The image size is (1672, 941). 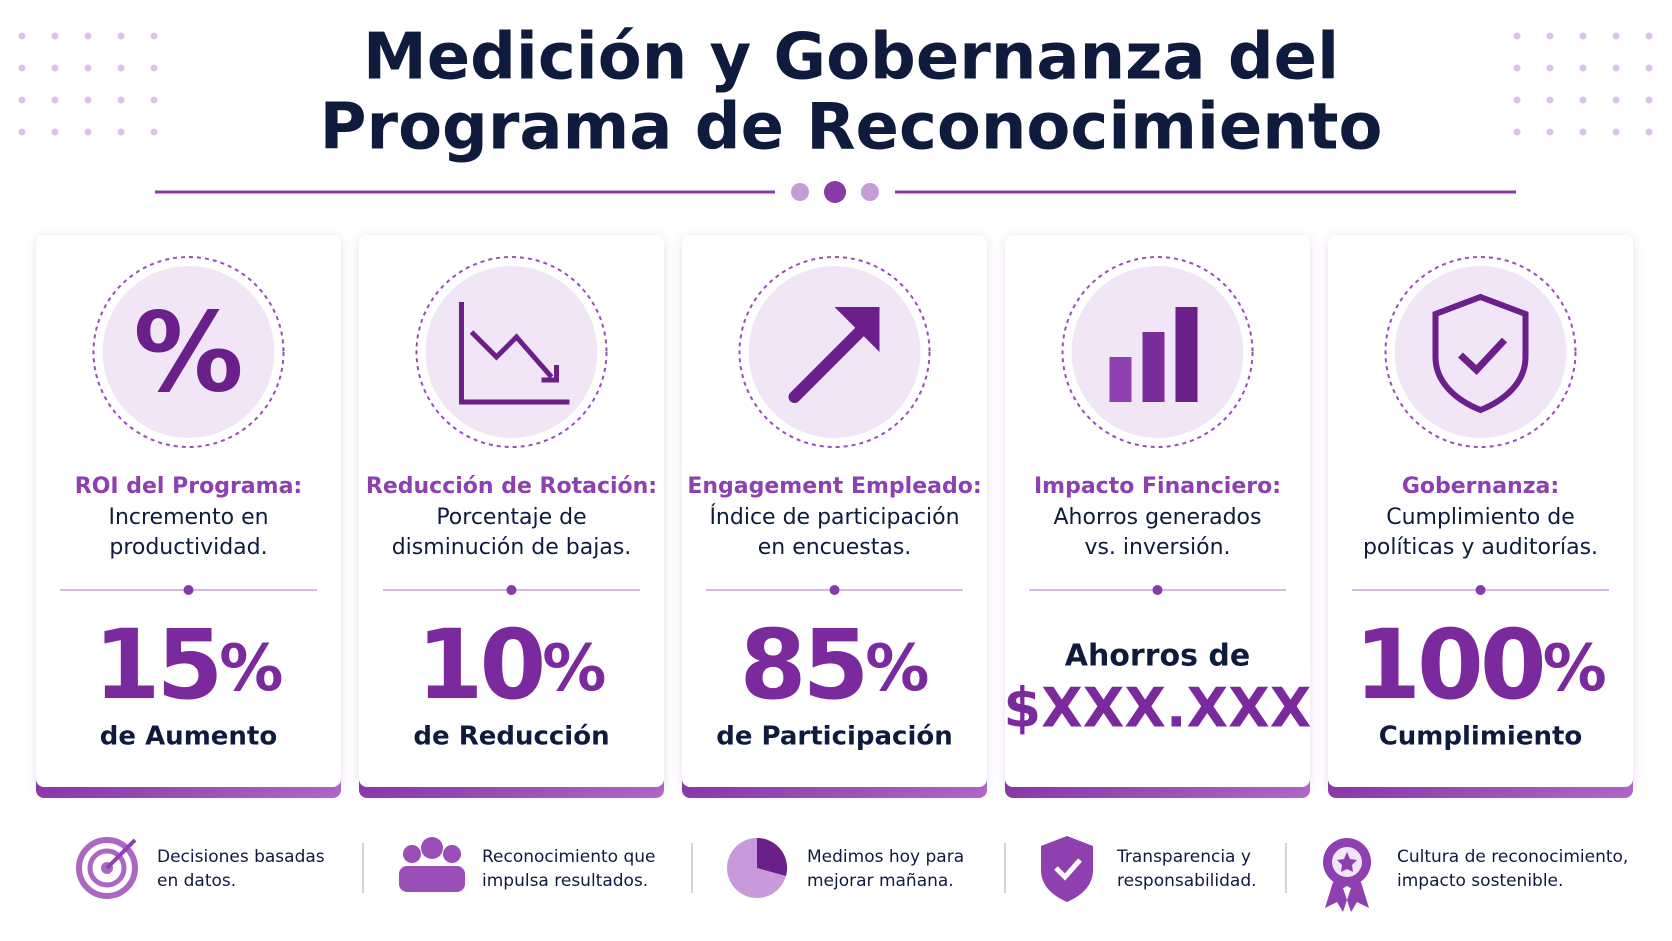 I want to click on footer-text: Reconocimiento que, so click(x=569, y=857).